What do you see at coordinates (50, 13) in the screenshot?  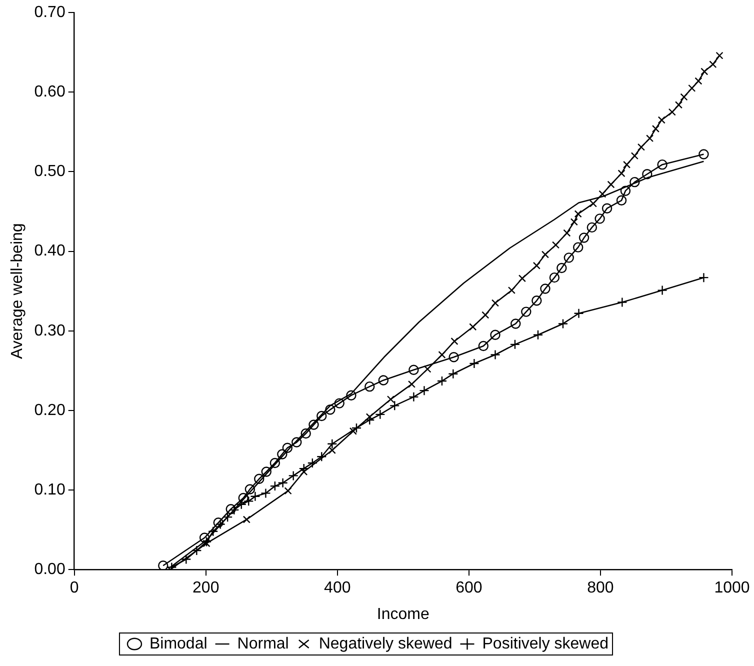 I see `y-tick-label: 0.70` at bounding box center [50, 13].